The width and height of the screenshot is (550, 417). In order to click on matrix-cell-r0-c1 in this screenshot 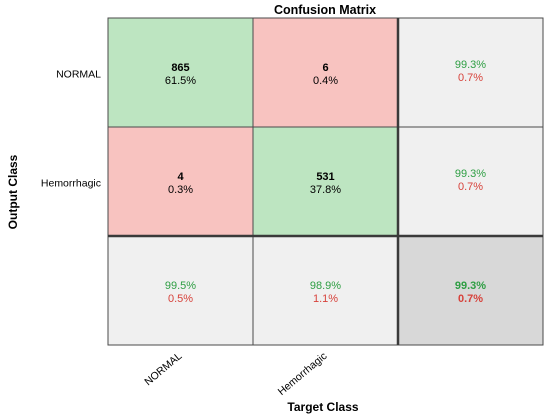, I will do `click(325, 72)`.